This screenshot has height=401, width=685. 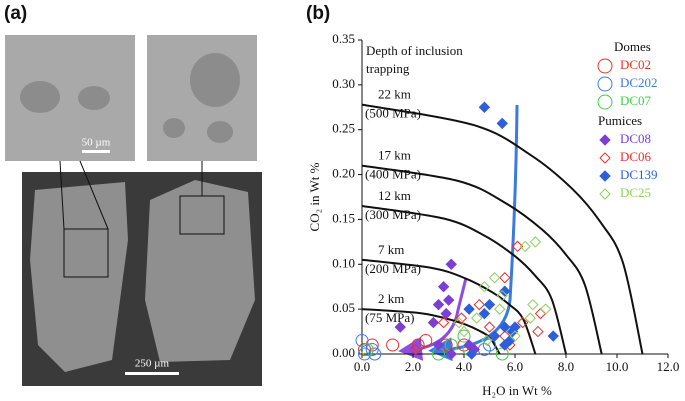 What do you see at coordinates (566, 366) in the screenshot?
I see `x-tick-label: 8.0` at bounding box center [566, 366].